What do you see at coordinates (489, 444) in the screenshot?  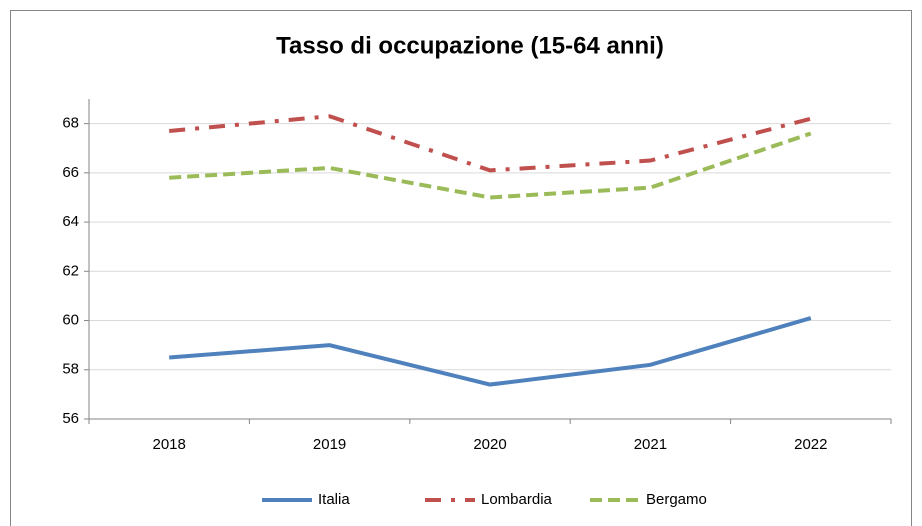 I see `x-tick-label: 2020` at bounding box center [489, 444].